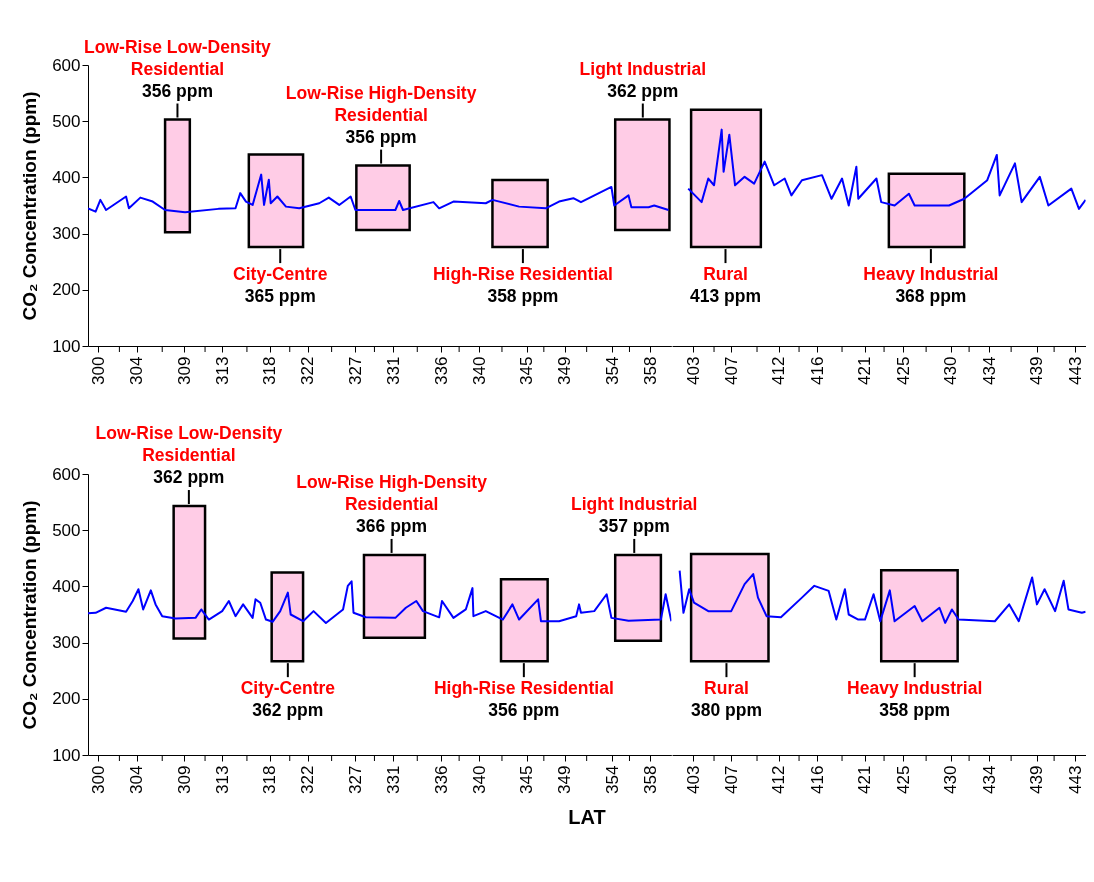  I want to click on annotation: 366 ppm, so click(392, 525).